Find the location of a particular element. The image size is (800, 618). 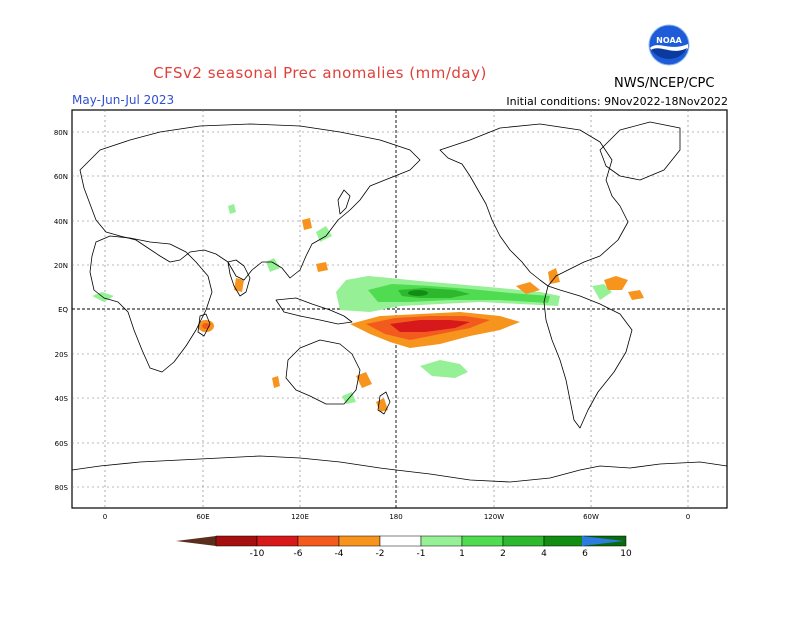

coast-north-america is located at coordinates (534, 205).